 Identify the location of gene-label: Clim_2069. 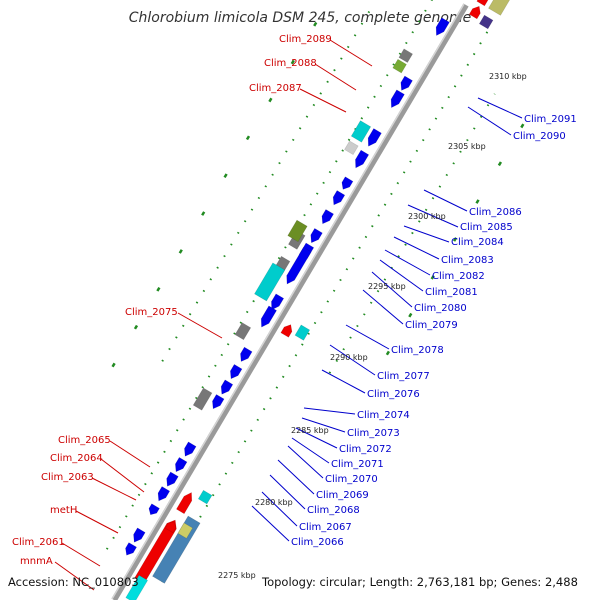
(342, 495).